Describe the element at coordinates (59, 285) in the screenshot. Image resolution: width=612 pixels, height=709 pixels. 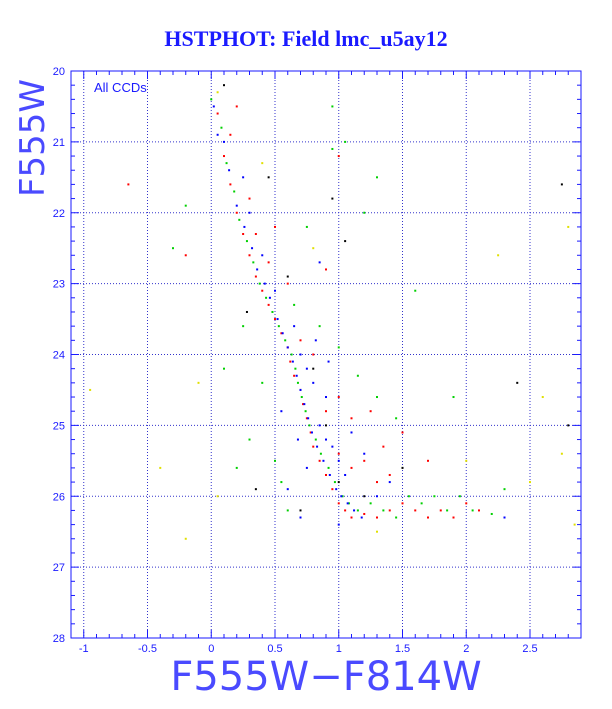
I see `y-tick-label: 23` at that location.